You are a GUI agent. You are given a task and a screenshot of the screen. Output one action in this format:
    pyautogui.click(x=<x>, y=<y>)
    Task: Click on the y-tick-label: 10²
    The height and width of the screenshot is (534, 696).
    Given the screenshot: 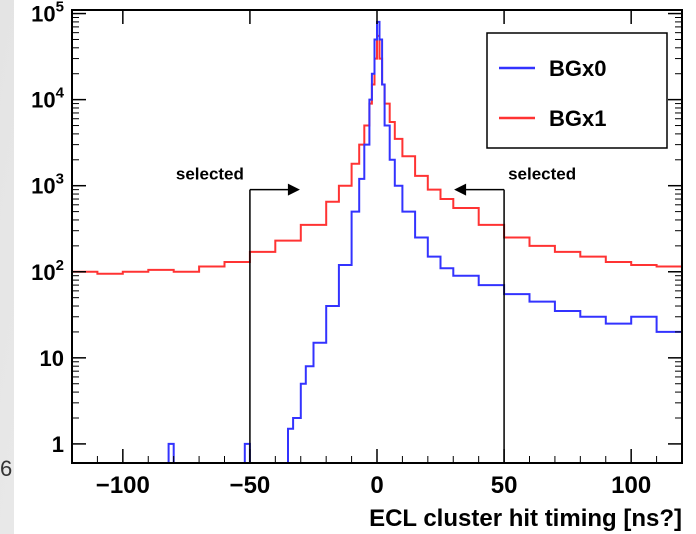 What is the action you would take?
    pyautogui.click(x=47, y=271)
    